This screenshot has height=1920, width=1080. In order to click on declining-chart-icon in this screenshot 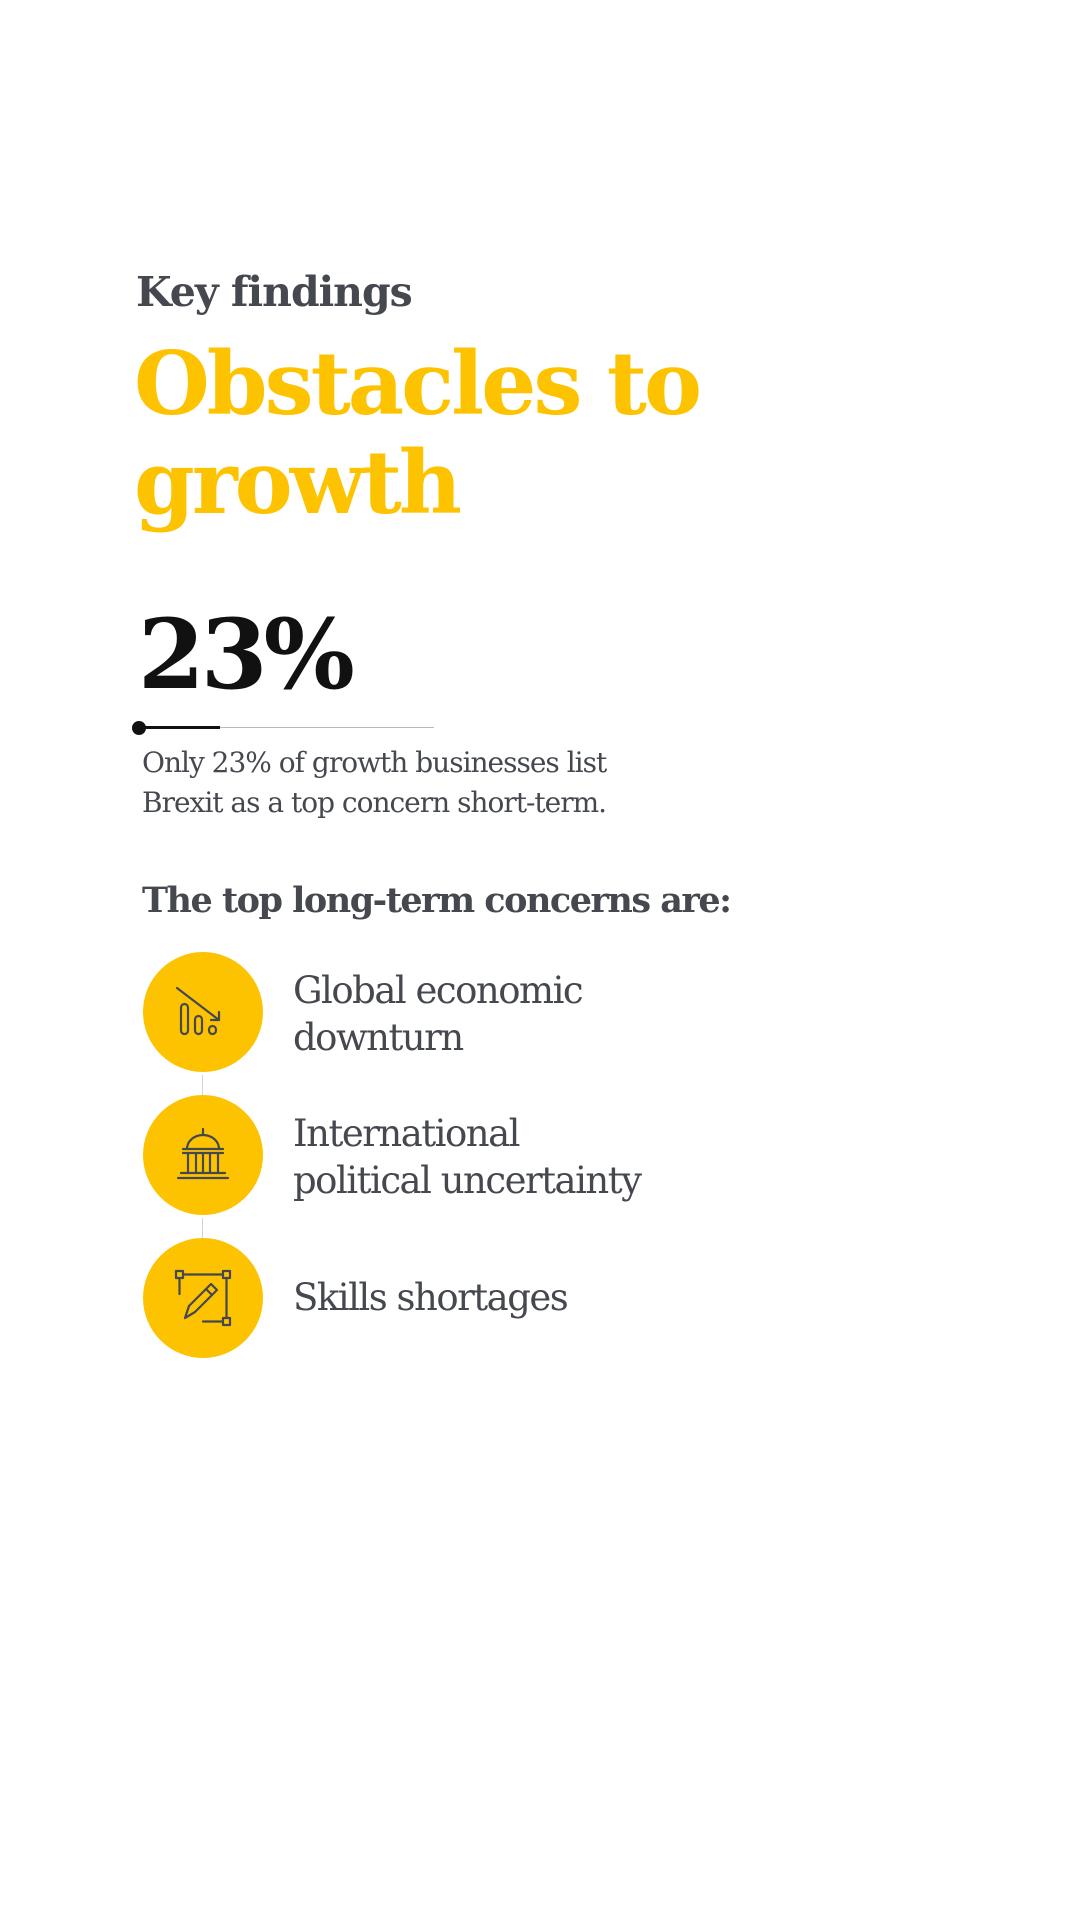, I will do `click(198, 1011)`.